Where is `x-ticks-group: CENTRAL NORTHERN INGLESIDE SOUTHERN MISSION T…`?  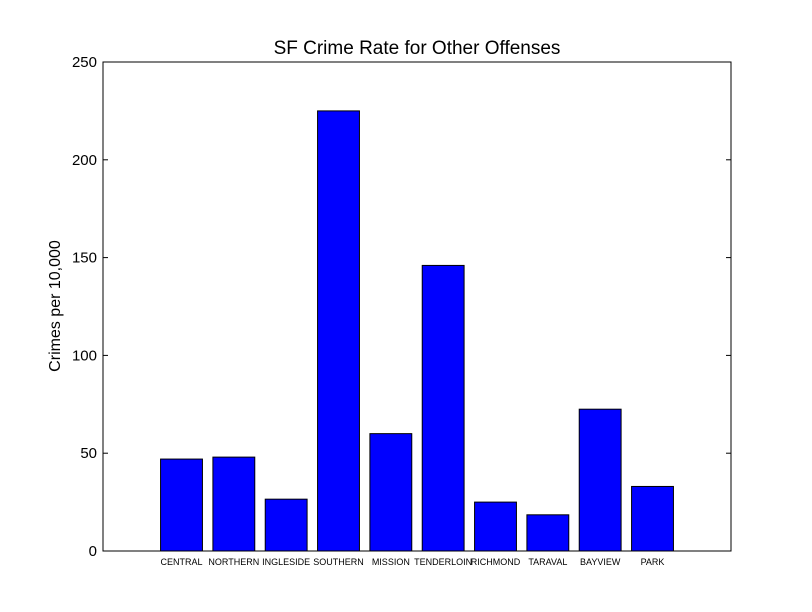 x-ticks-group: CENTRAL NORTHERN INGLESIDE SOUTHERN MISSION T… is located at coordinates (412, 562).